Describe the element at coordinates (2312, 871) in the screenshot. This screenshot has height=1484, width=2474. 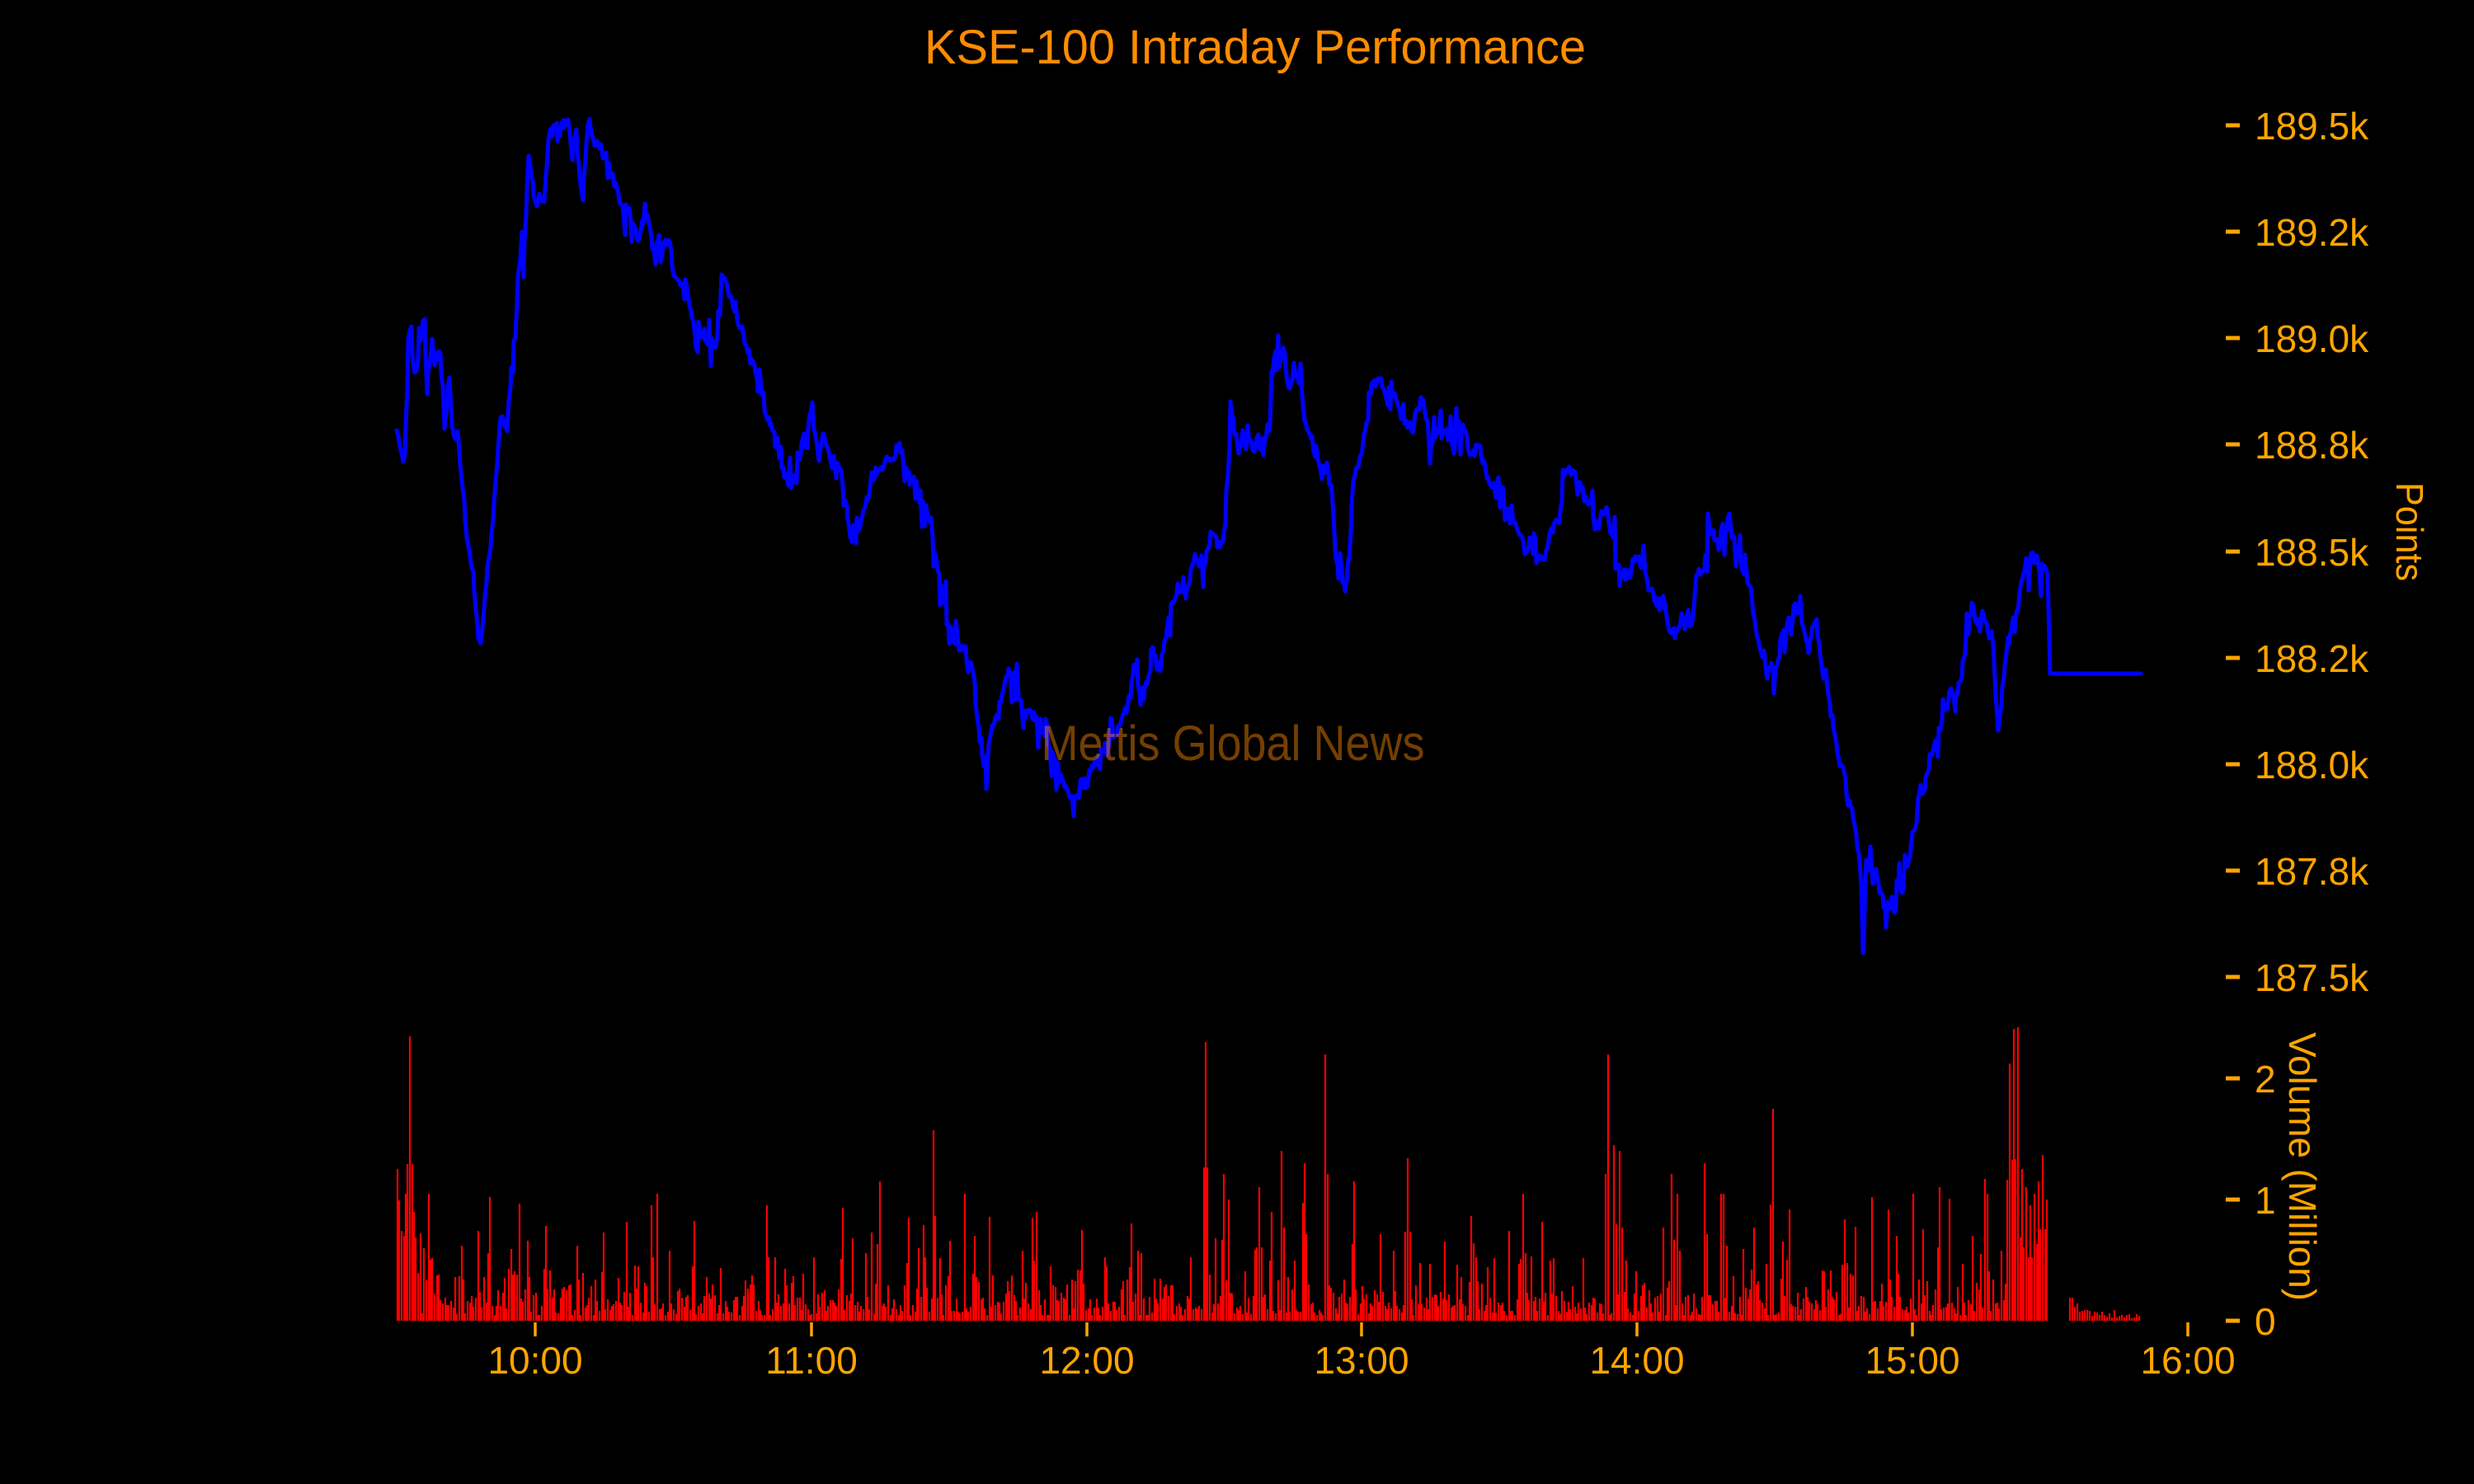
I see `svg-text: 187.8k` at that location.